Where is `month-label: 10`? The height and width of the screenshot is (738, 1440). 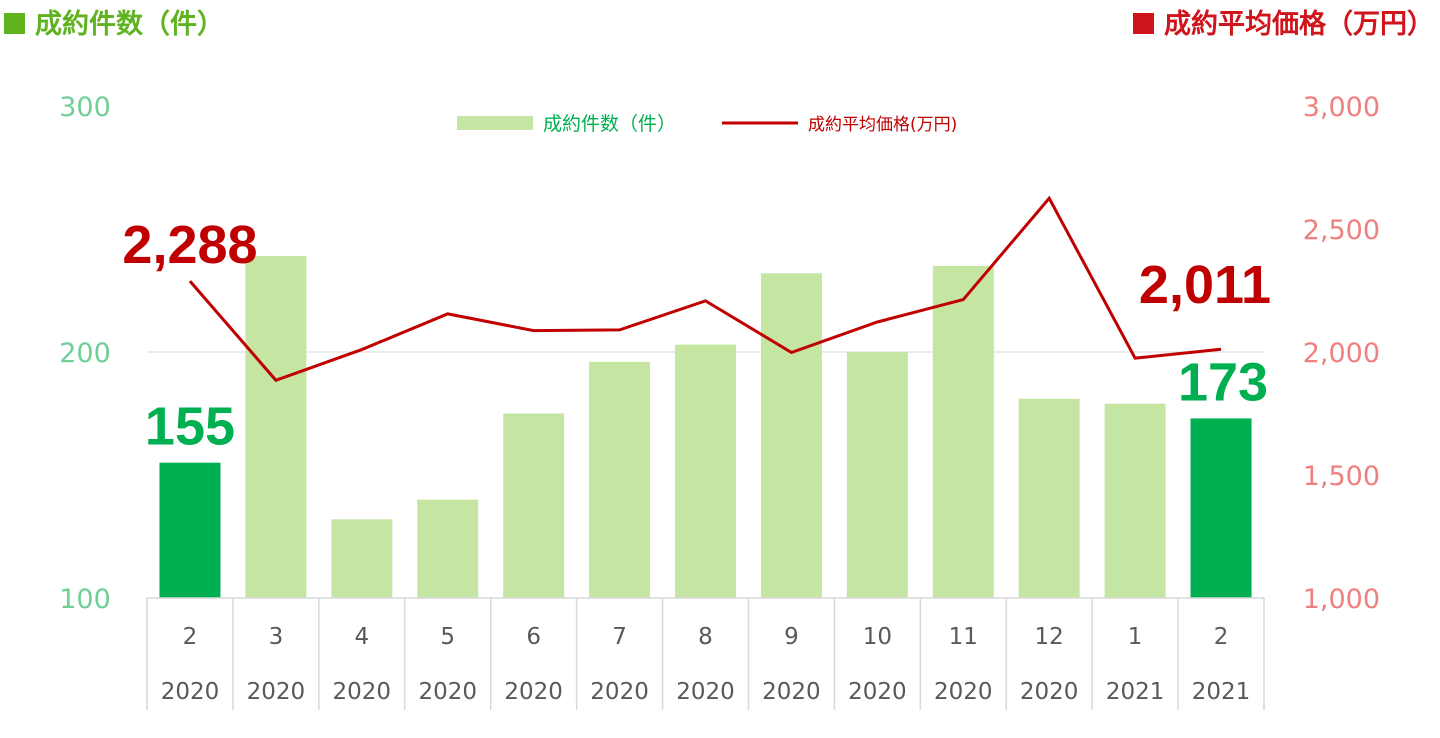
month-label: 10 is located at coordinates (877, 637).